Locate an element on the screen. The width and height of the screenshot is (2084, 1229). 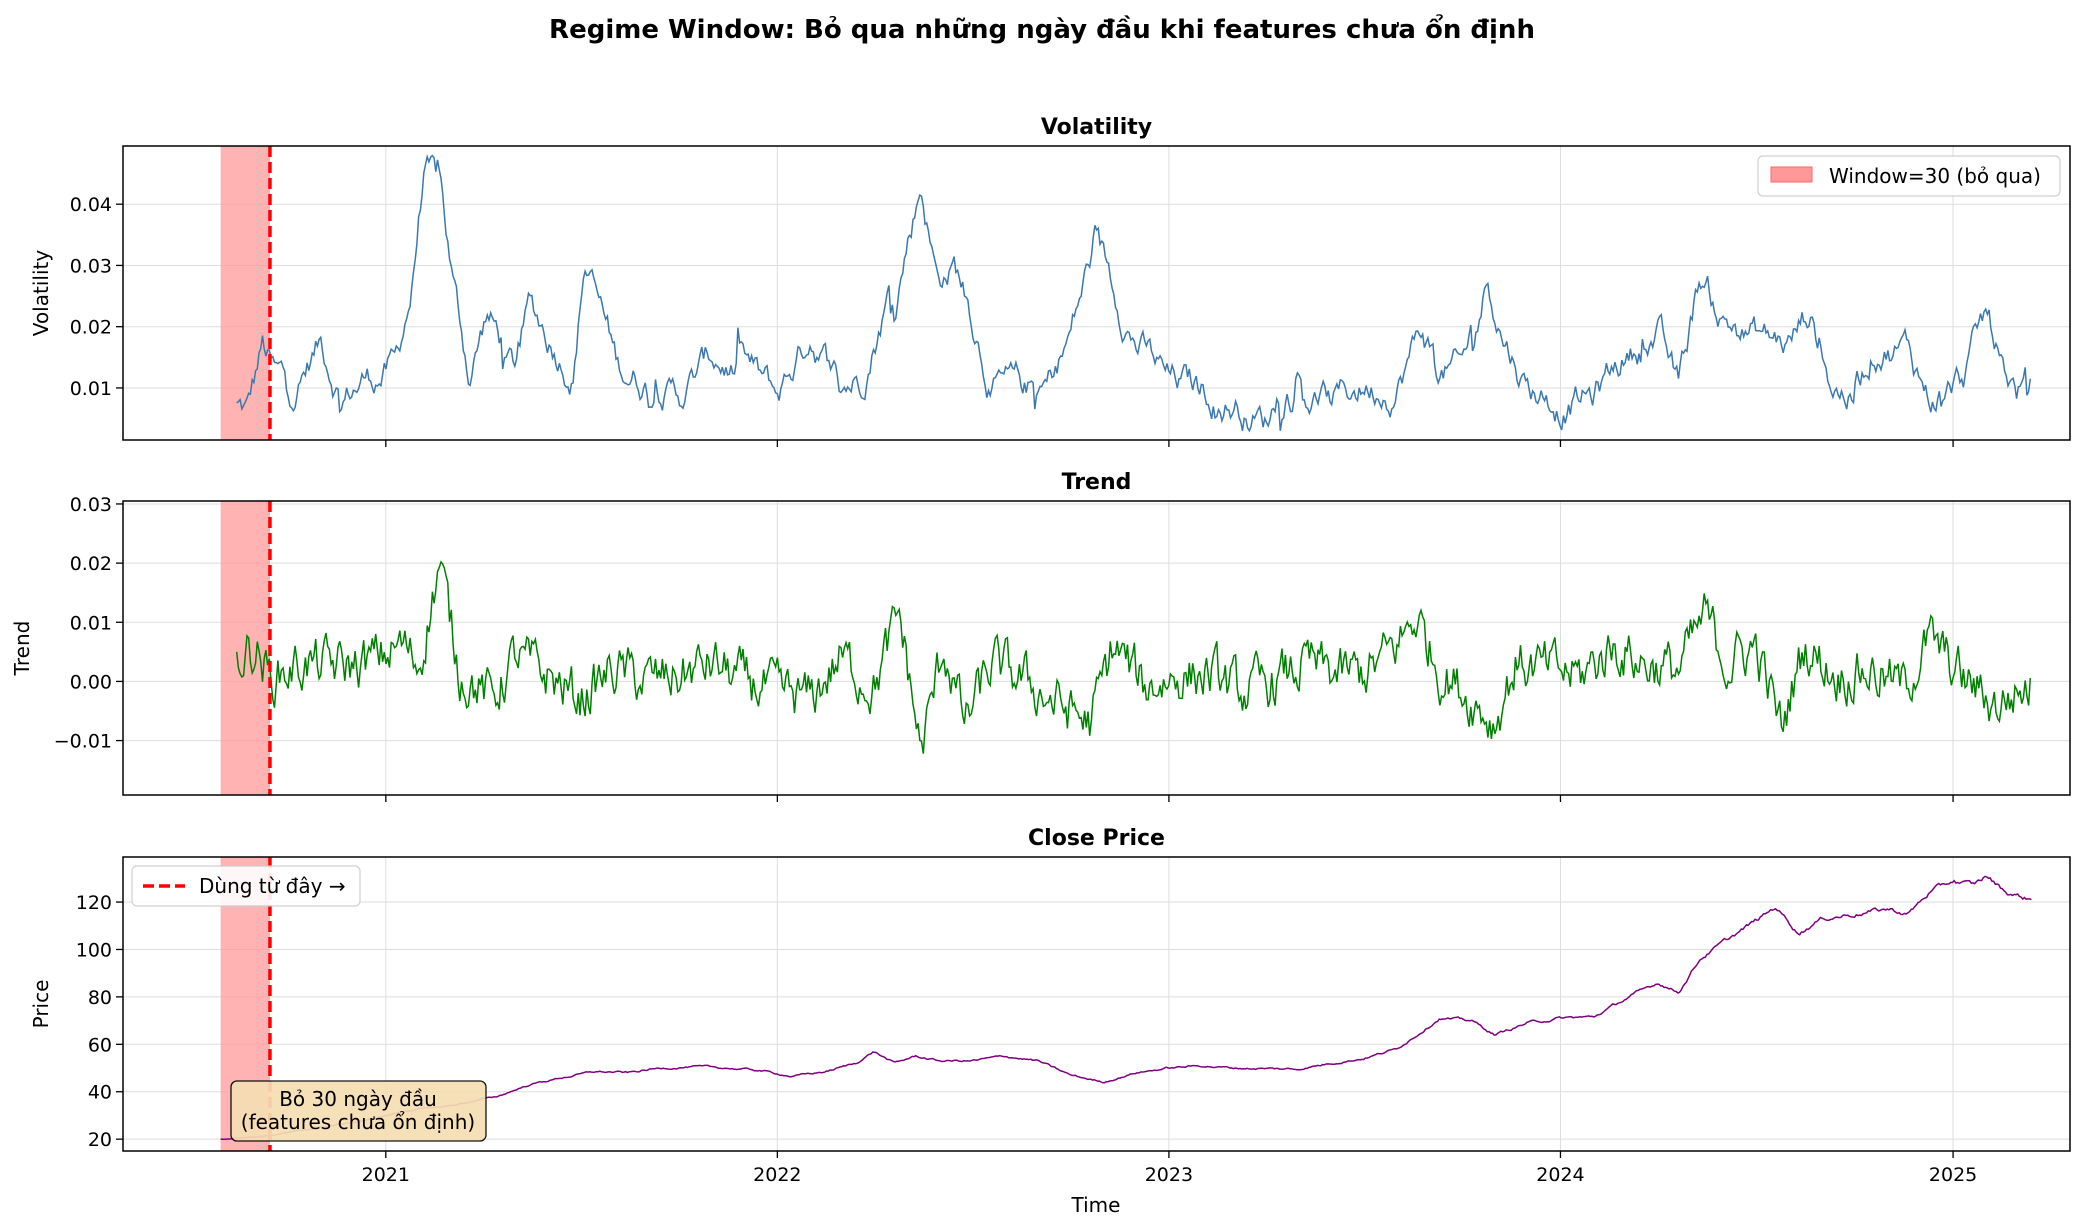
x-tick-label: 2024 is located at coordinates (1560, 1175).